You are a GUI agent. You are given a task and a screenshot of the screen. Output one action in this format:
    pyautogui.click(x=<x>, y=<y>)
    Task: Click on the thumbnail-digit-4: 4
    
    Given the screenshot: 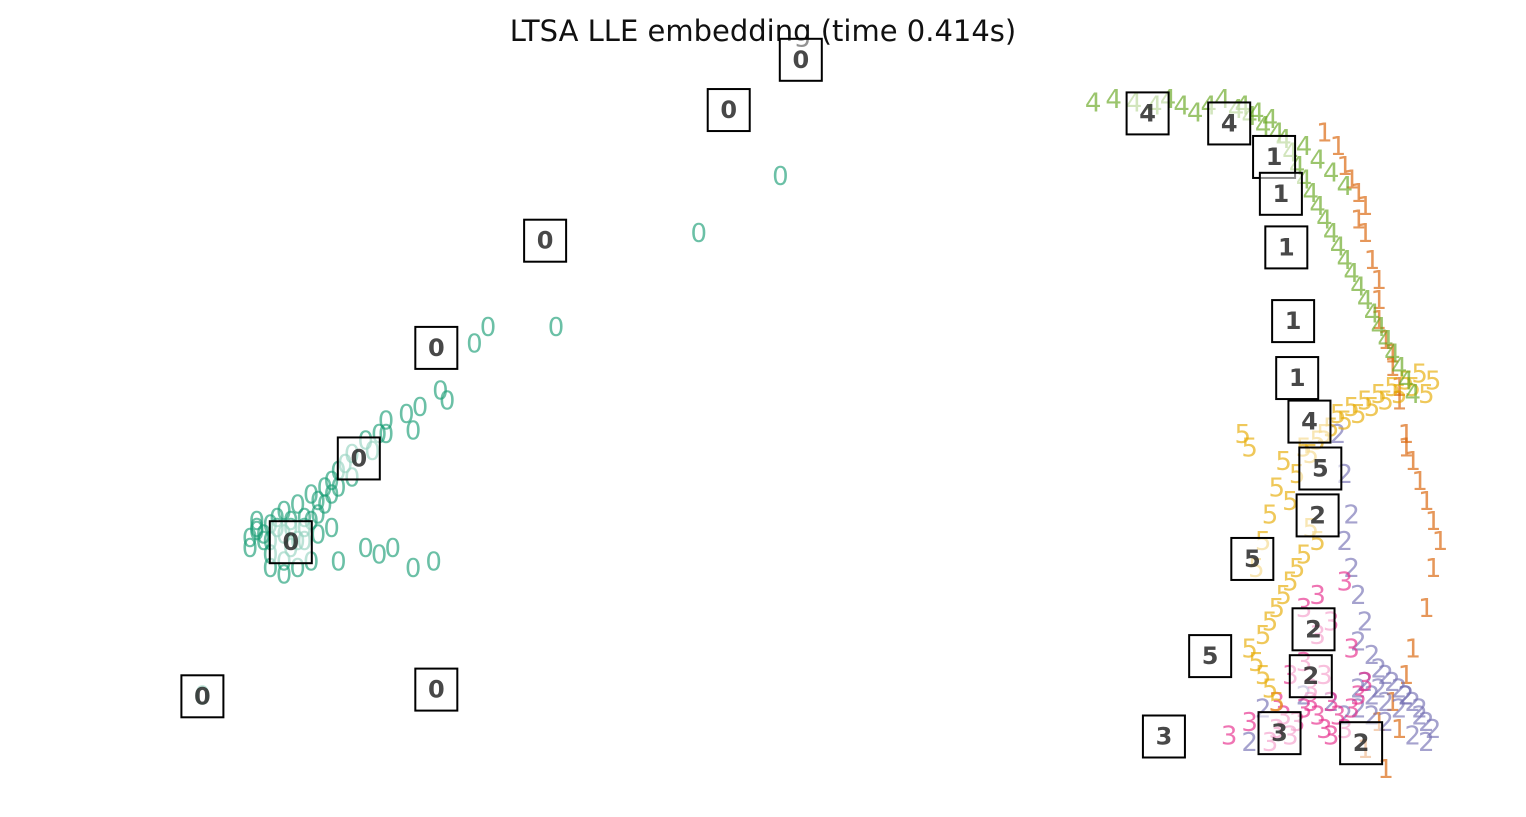 What is the action you would take?
    pyautogui.click(x=1309, y=422)
    